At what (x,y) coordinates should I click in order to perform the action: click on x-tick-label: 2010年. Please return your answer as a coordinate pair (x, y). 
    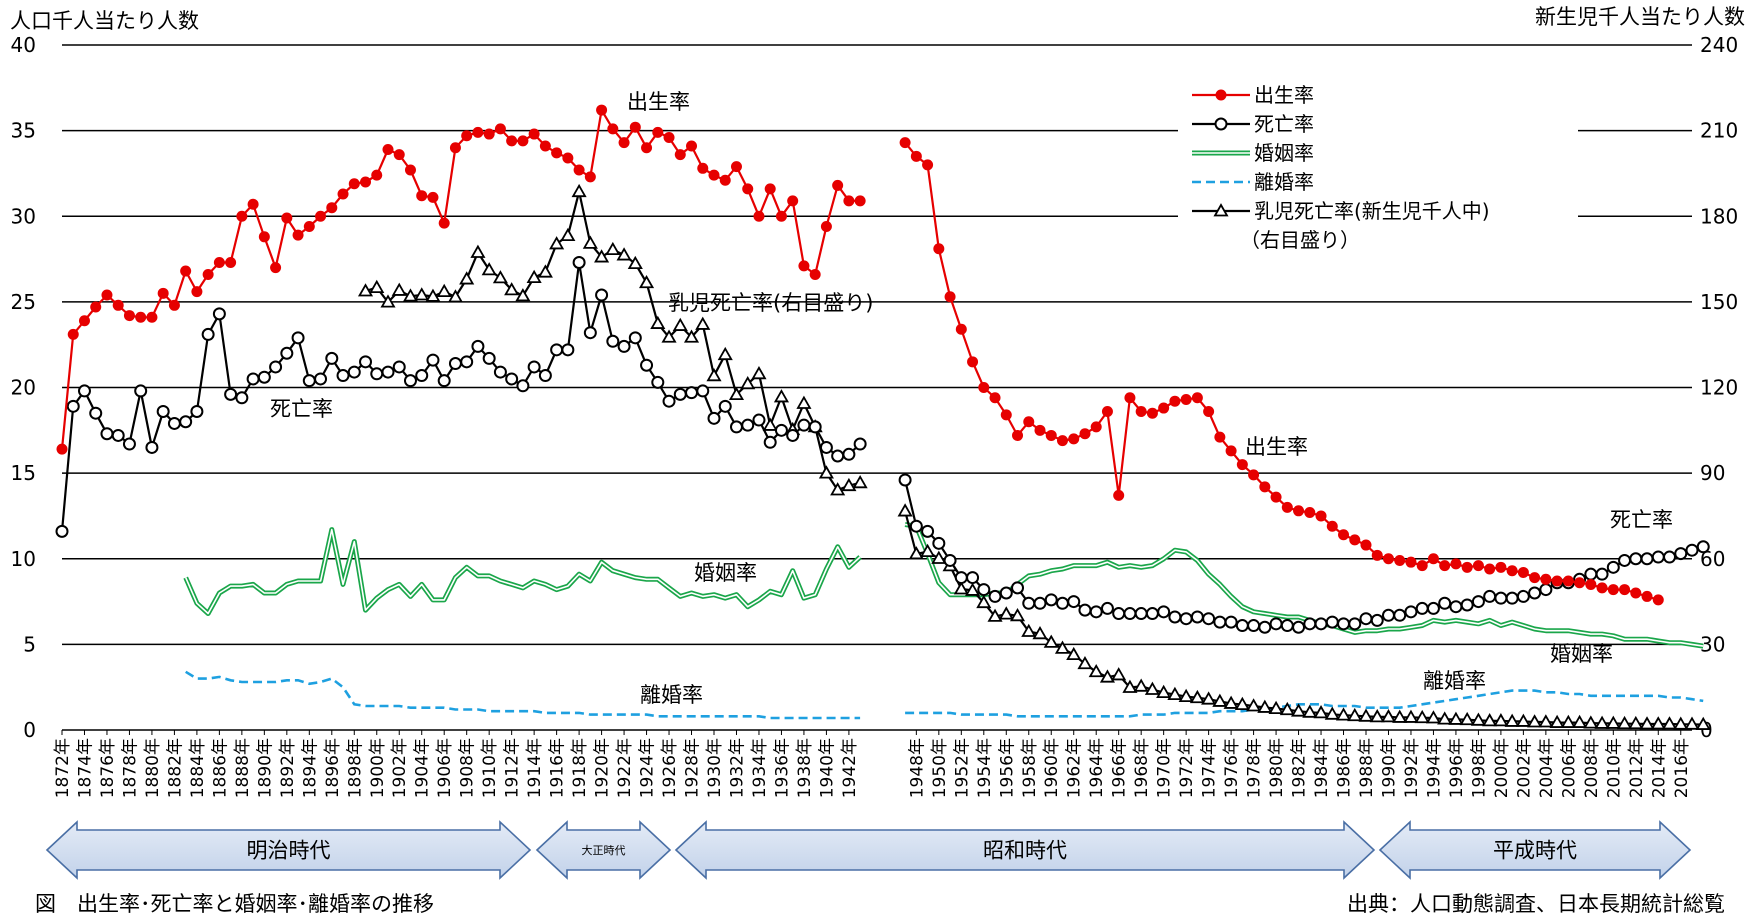
    Looking at the image, I should click on (1614, 768).